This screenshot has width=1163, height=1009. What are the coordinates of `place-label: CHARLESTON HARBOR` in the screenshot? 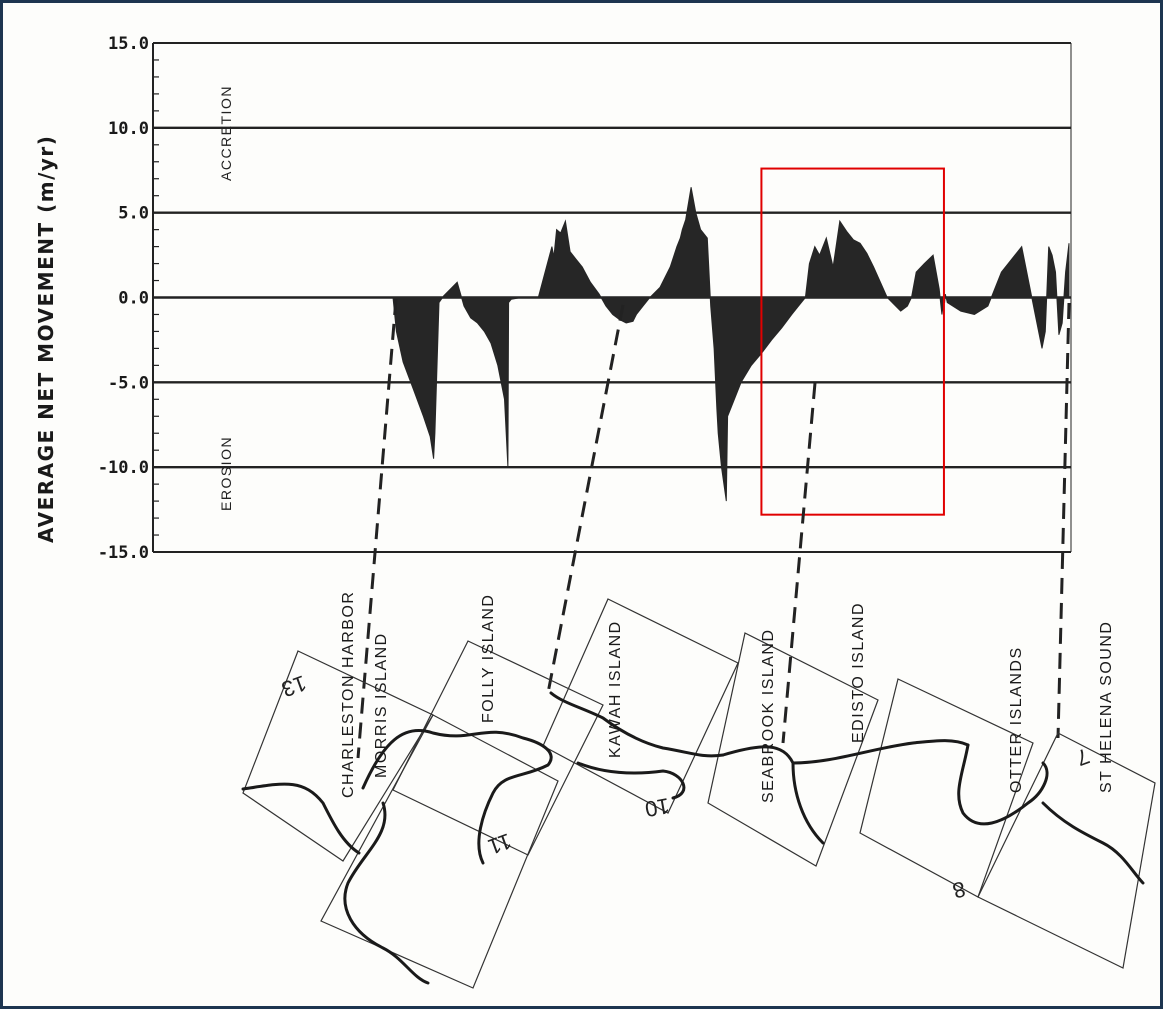 It's located at (348, 694).